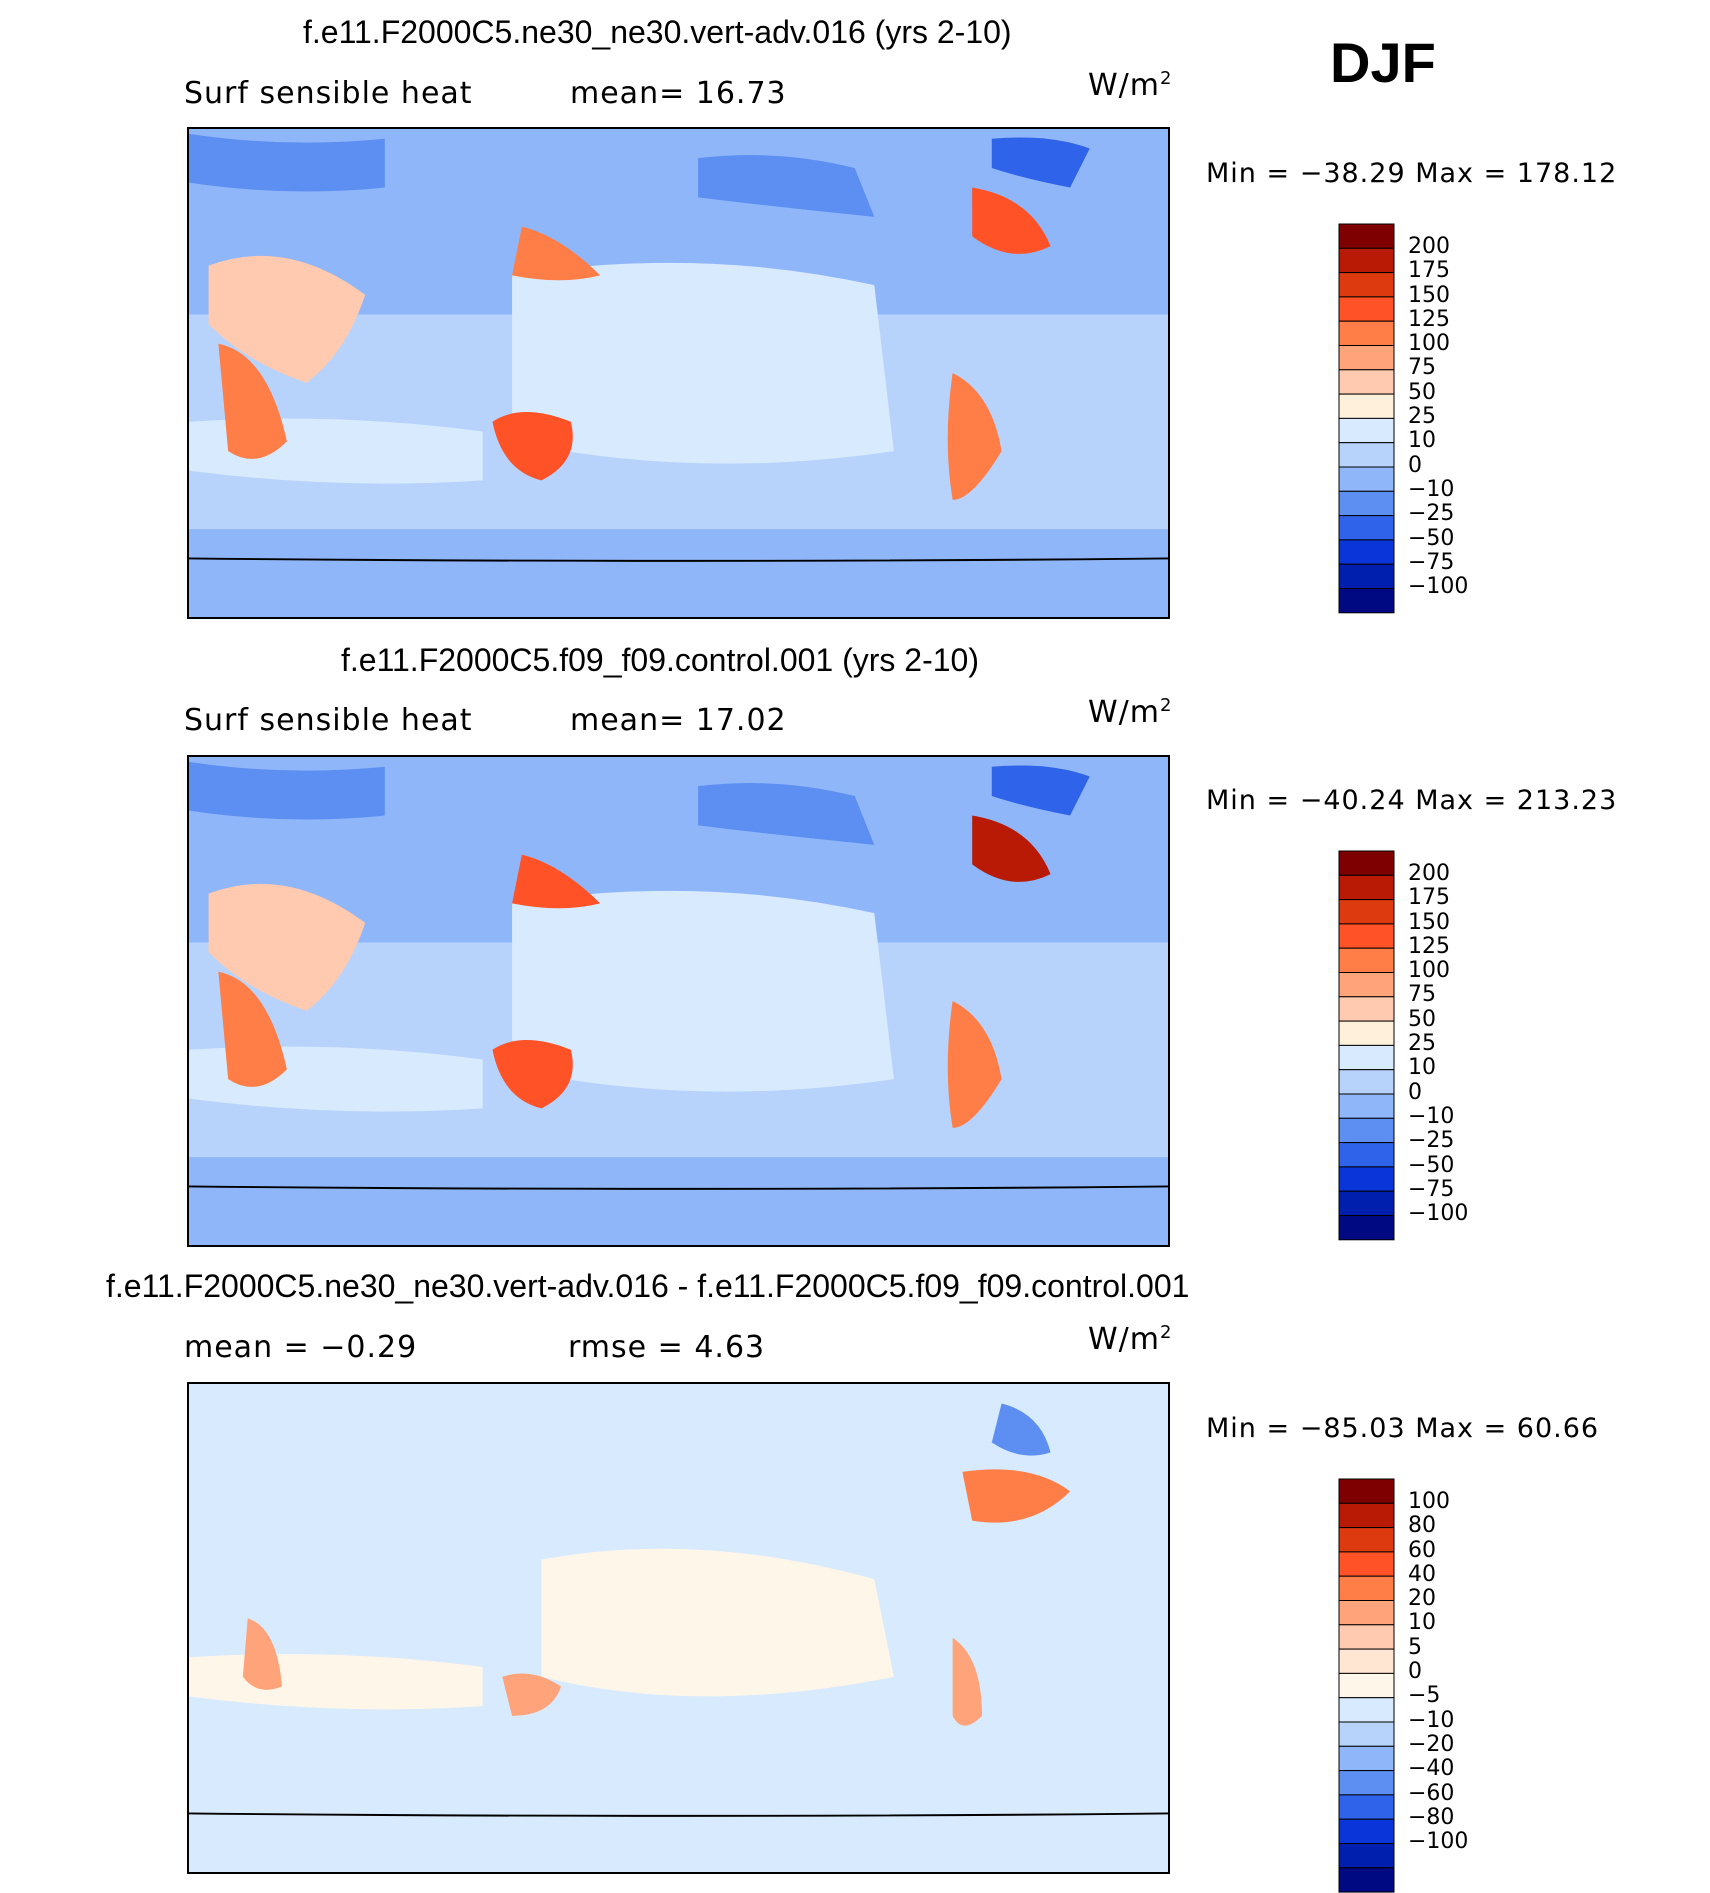 Image resolution: width=1710 pixels, height=1893 pixels. What do you see at coordinates (1366, 418) in the screenshot?
I see `panel1-colorbar` at bounding box center [1366, 418].